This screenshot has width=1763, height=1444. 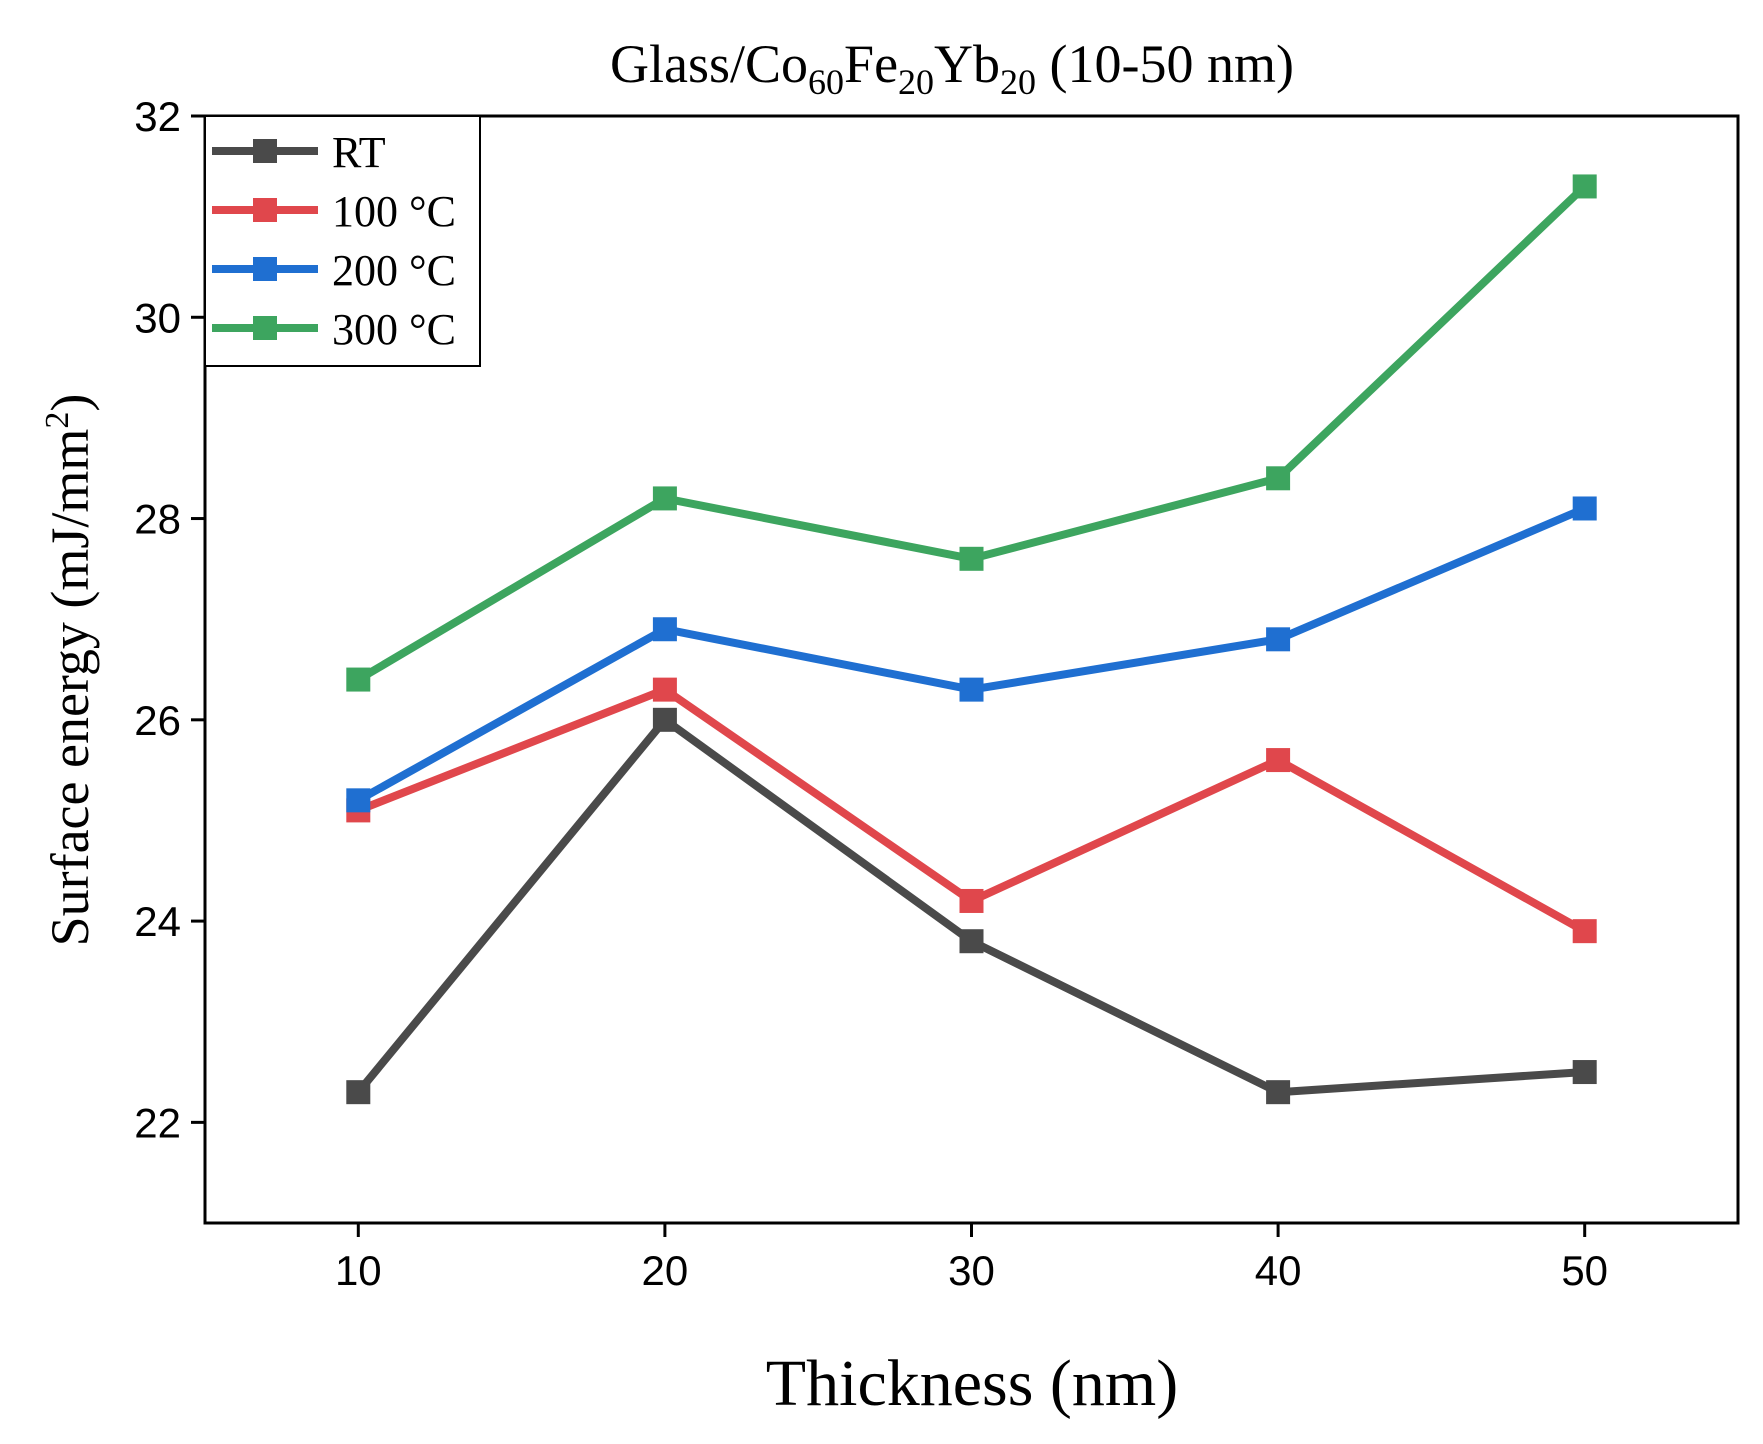 What do you see at coordinates (157, 317) in the screenshot?
I see `y-tick-label: 30` at bounding box center [157, 317].